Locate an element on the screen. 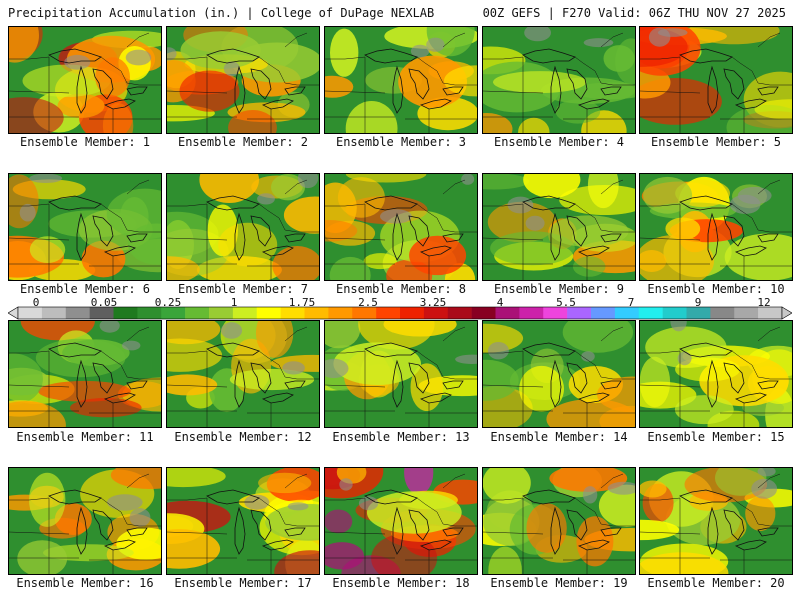  colorbar-tick-label: 5.5 is located at coordinates (566, 302).